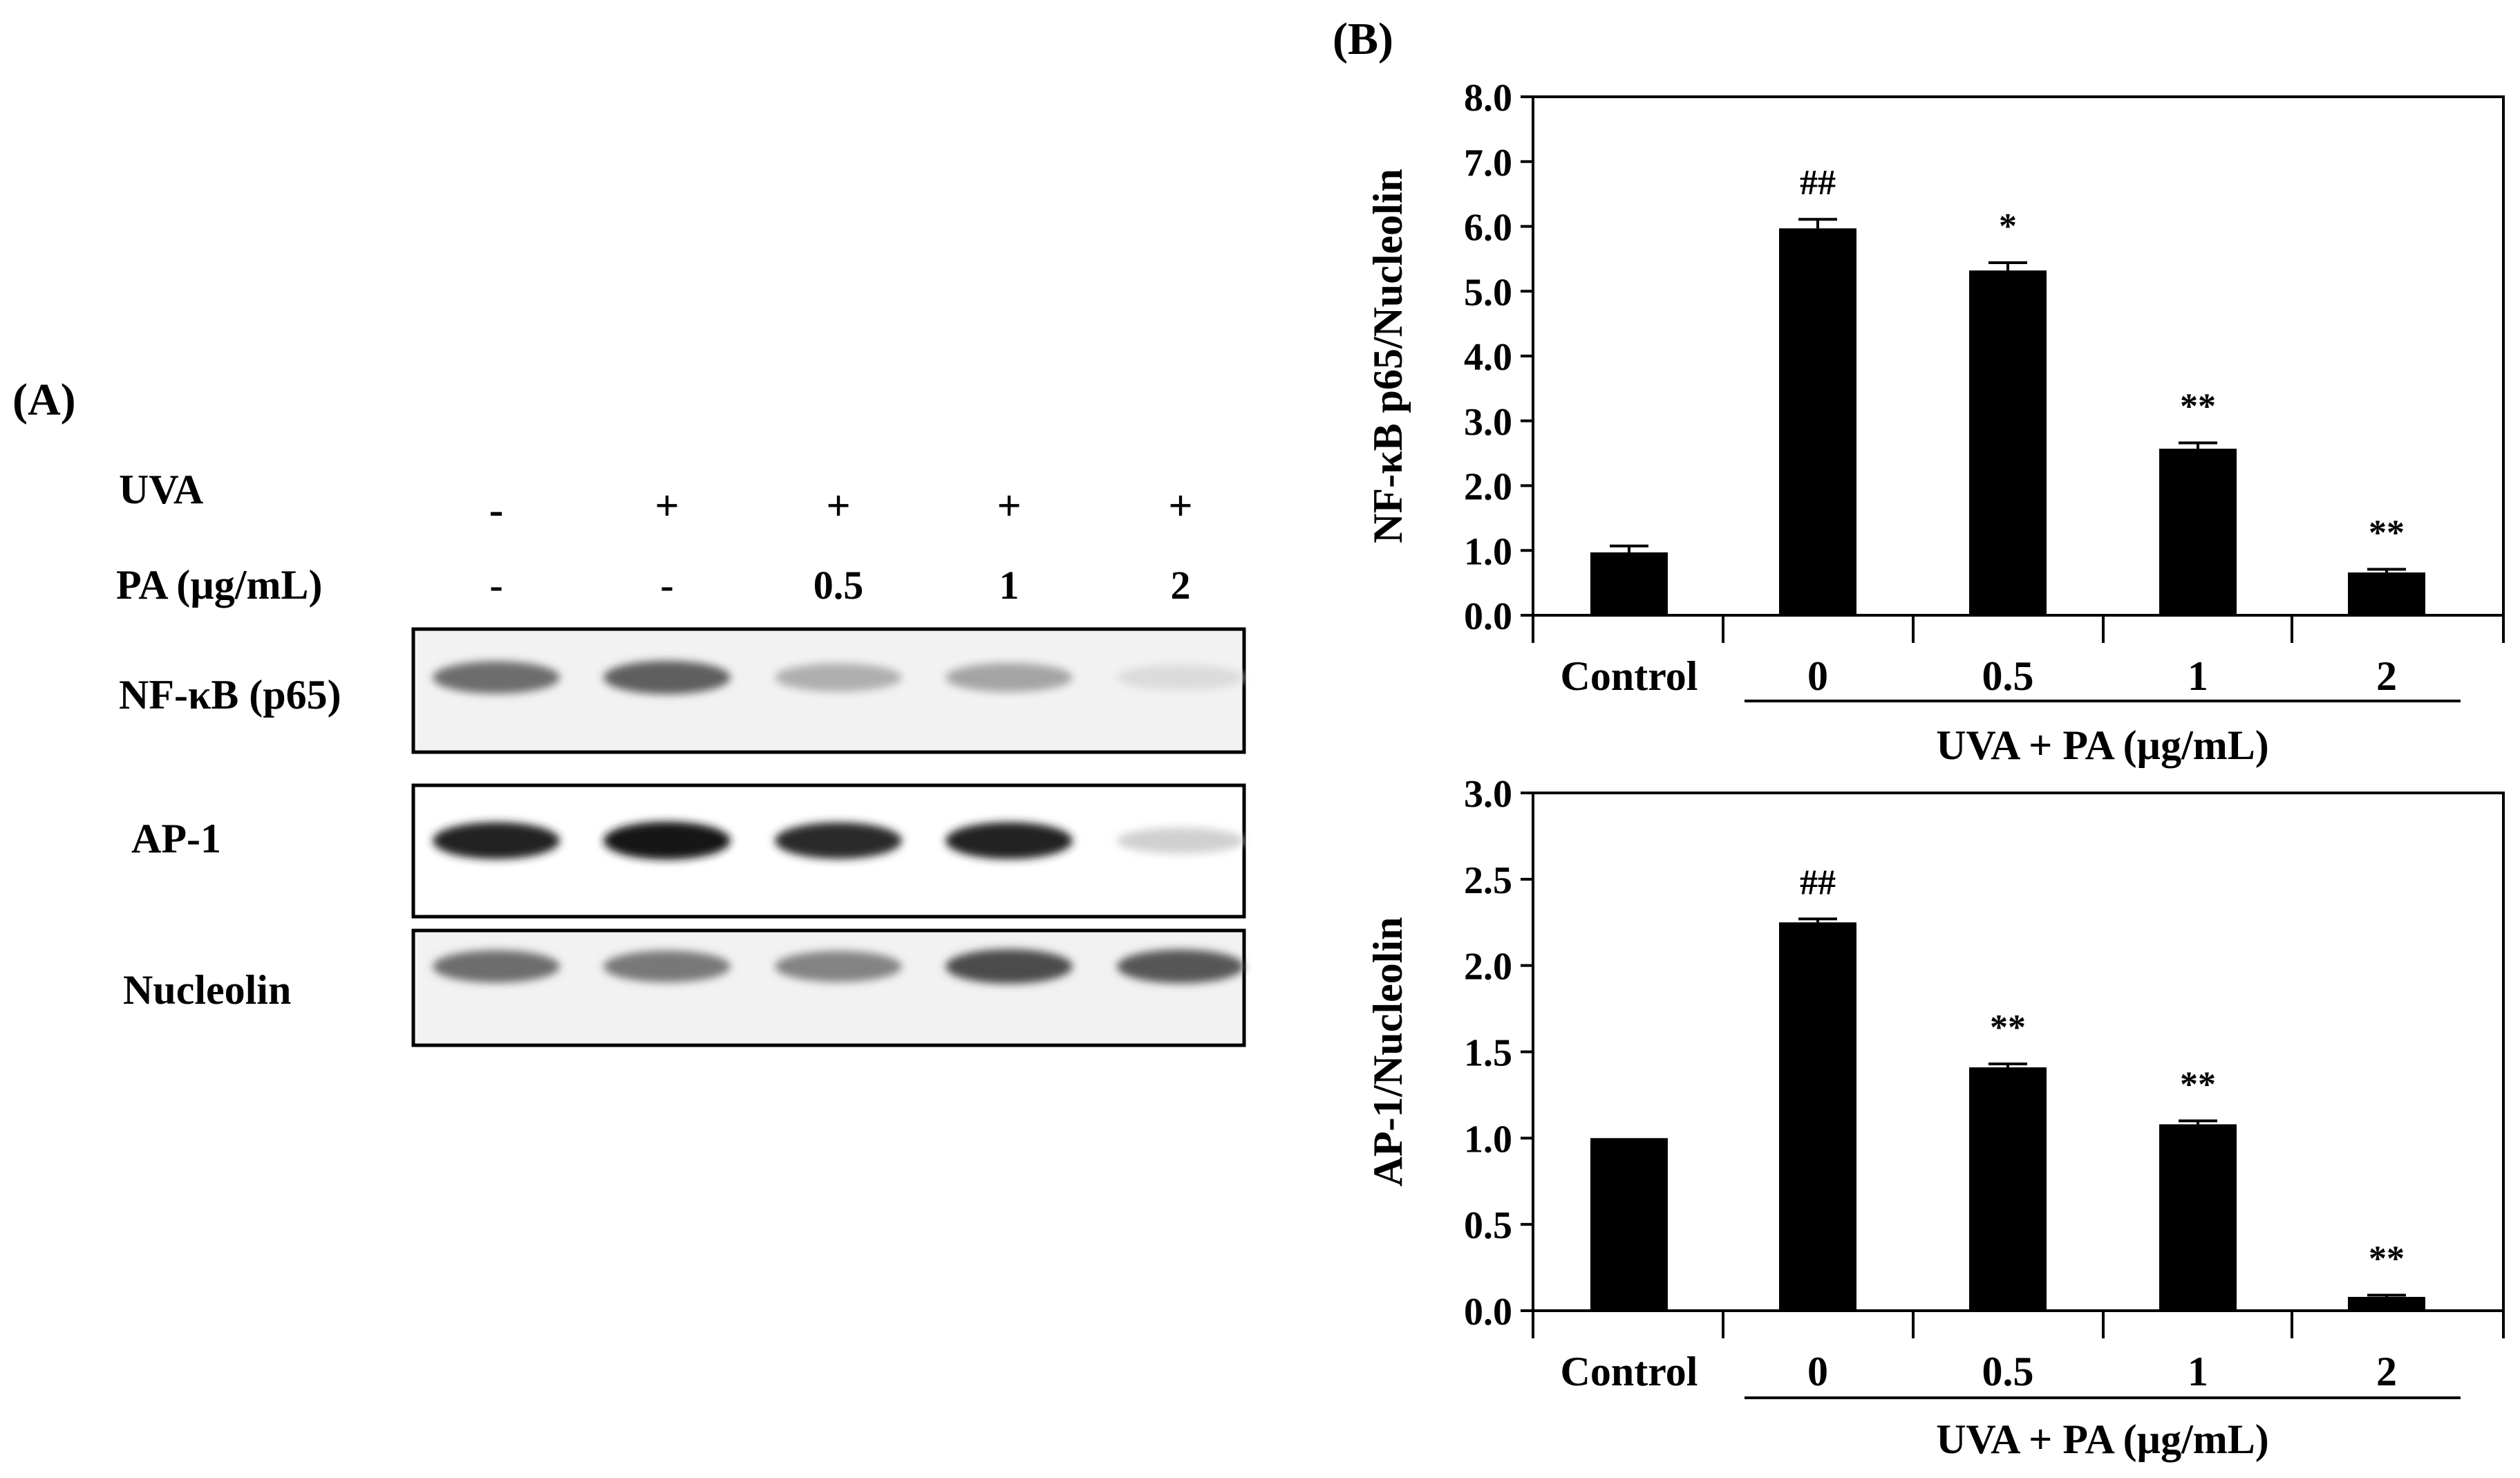  I want to click on y-tick-label: 7.0, so click(1488, 163).